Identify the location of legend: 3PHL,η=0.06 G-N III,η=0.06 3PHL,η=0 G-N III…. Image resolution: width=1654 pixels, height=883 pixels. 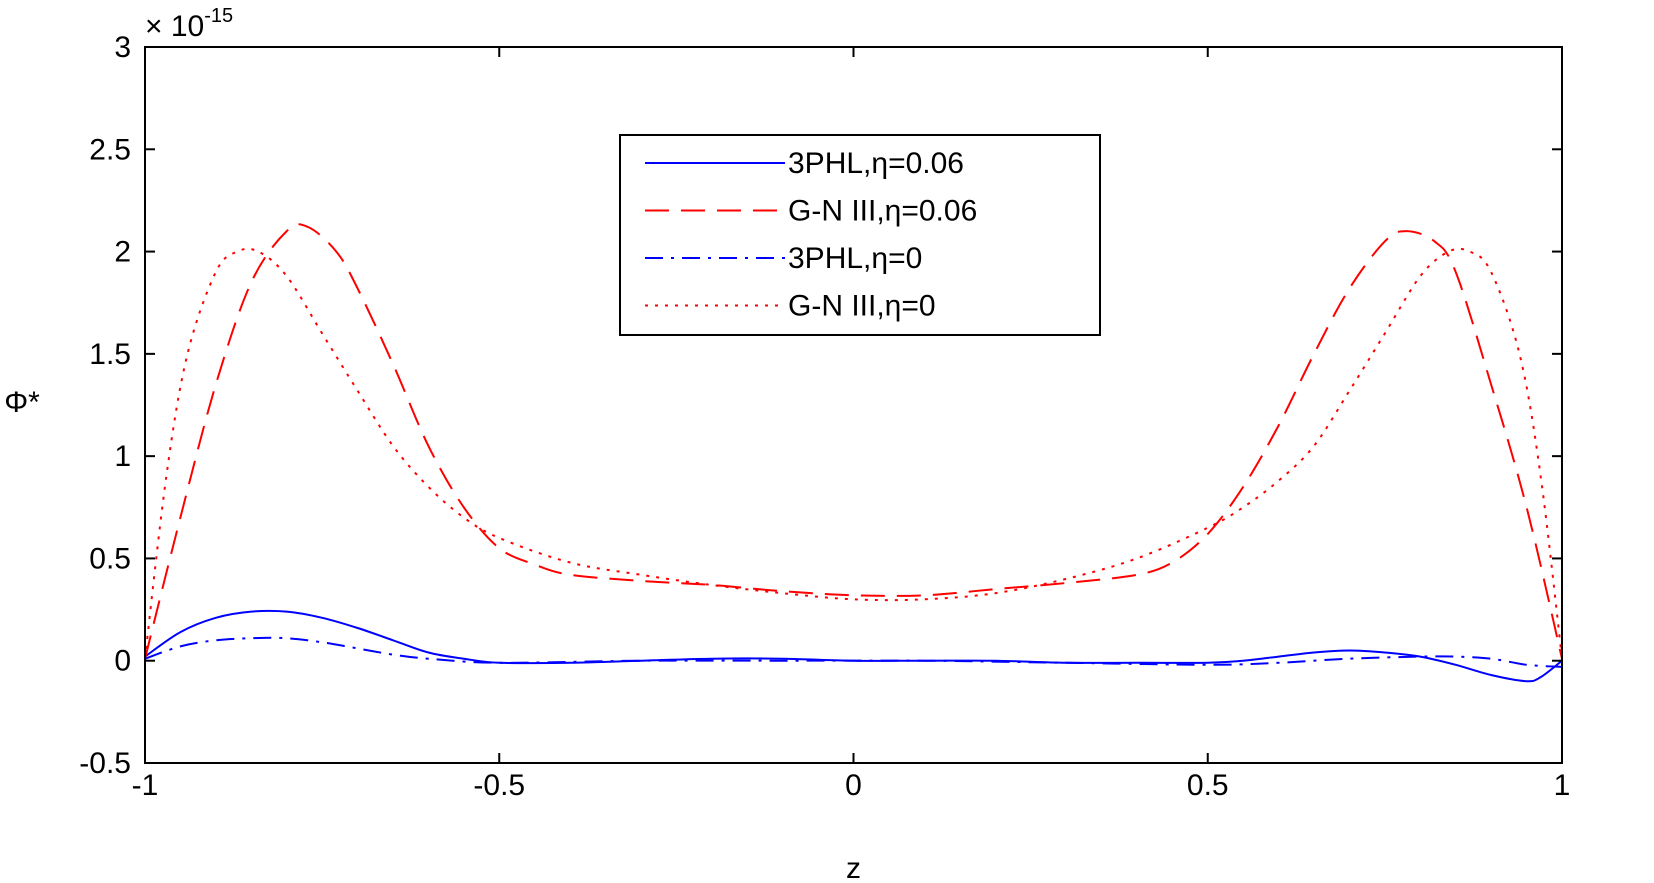
(860, 235).